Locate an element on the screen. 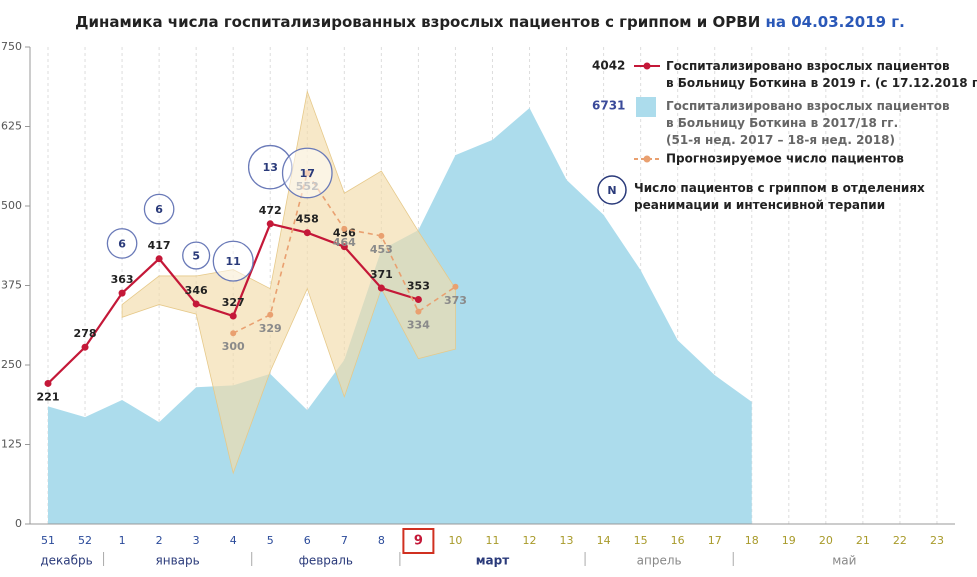 This screenshot has height=577, width=977. icu-label: 5 is located at coordinates (196, 256).